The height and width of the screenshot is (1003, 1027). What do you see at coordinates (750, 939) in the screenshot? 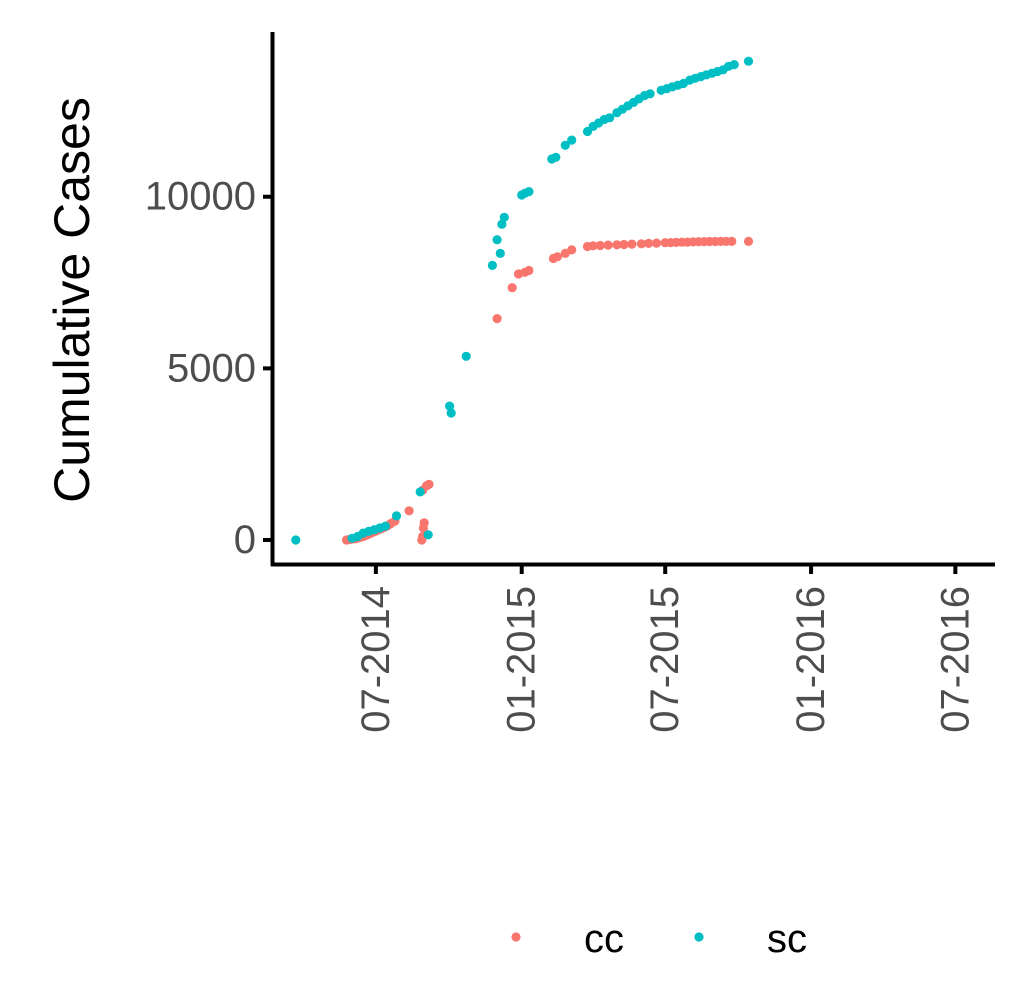
I see `legend-item-sc: sc` at bounding box center [750, 939].